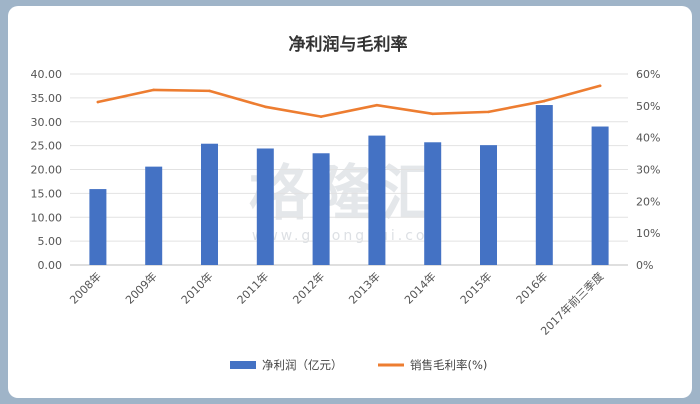 The width and height of the screenshot is (700, 404). I want to click on x-tick-label: 2013年, so click(364, 287).